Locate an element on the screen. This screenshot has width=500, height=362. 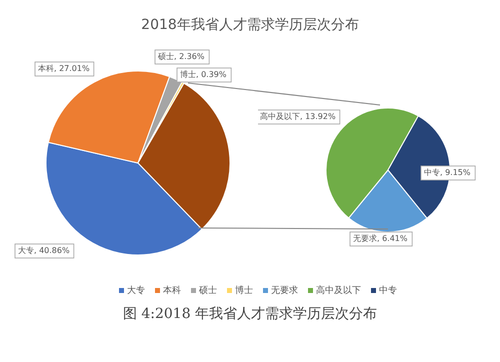
legend-label: 本科 is located at coordinates (171, 290).